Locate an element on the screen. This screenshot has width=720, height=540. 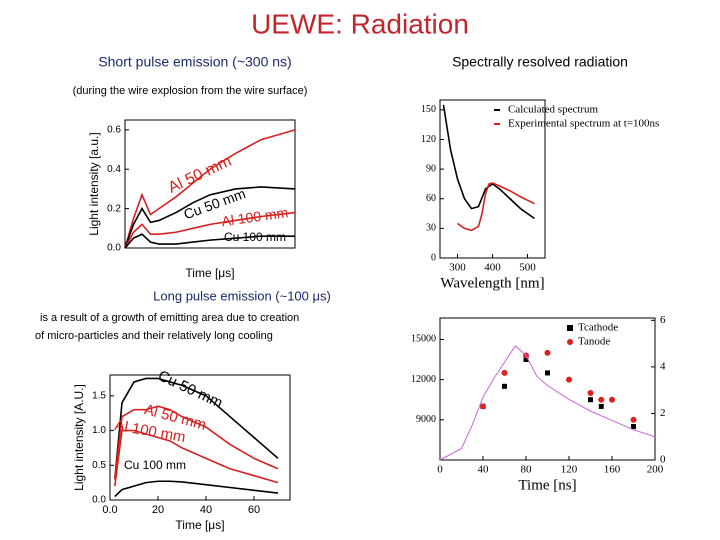
x-tick-label: 300 is located at coordinates (457, 268).